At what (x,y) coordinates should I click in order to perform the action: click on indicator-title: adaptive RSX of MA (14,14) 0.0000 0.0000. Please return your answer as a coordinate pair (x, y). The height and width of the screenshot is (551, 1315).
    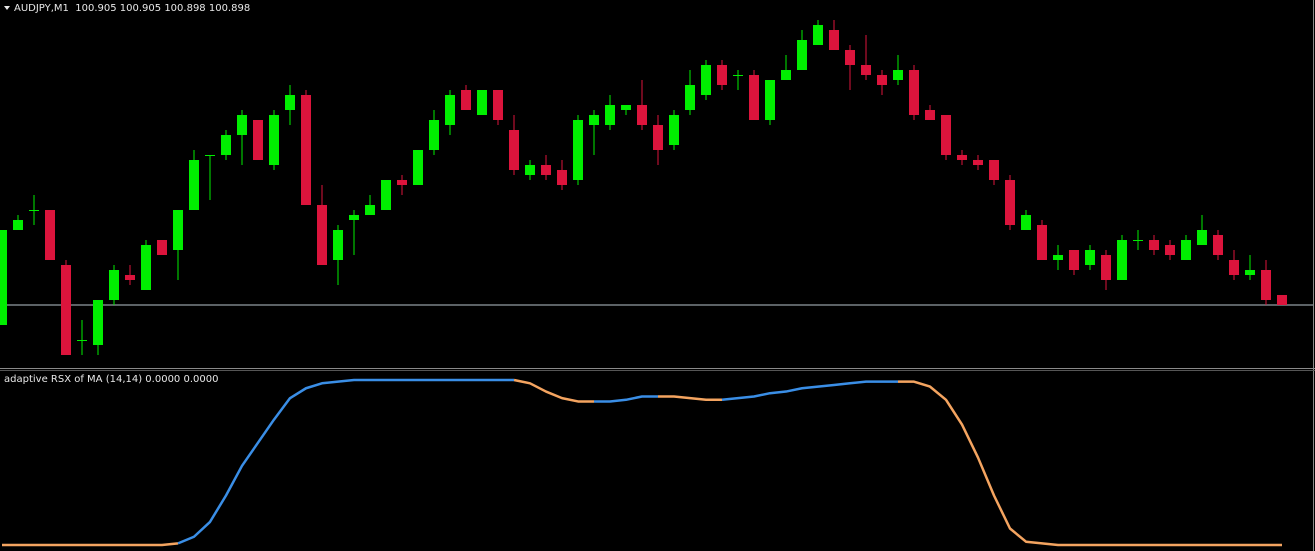
    Looking at the image, I should click on (111, 379).